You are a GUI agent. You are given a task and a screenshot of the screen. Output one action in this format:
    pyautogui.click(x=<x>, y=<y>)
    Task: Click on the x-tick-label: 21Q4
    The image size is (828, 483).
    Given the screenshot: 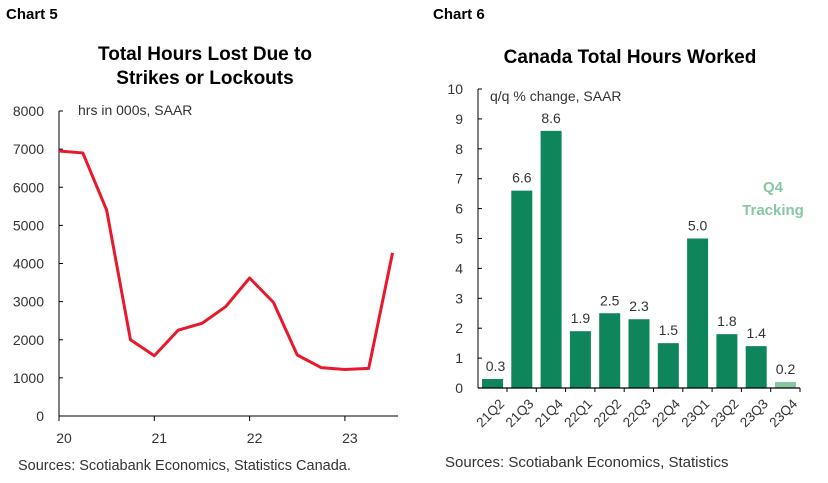 What is the action you would take?
    pyautogui.click(x=549, y=413)
    